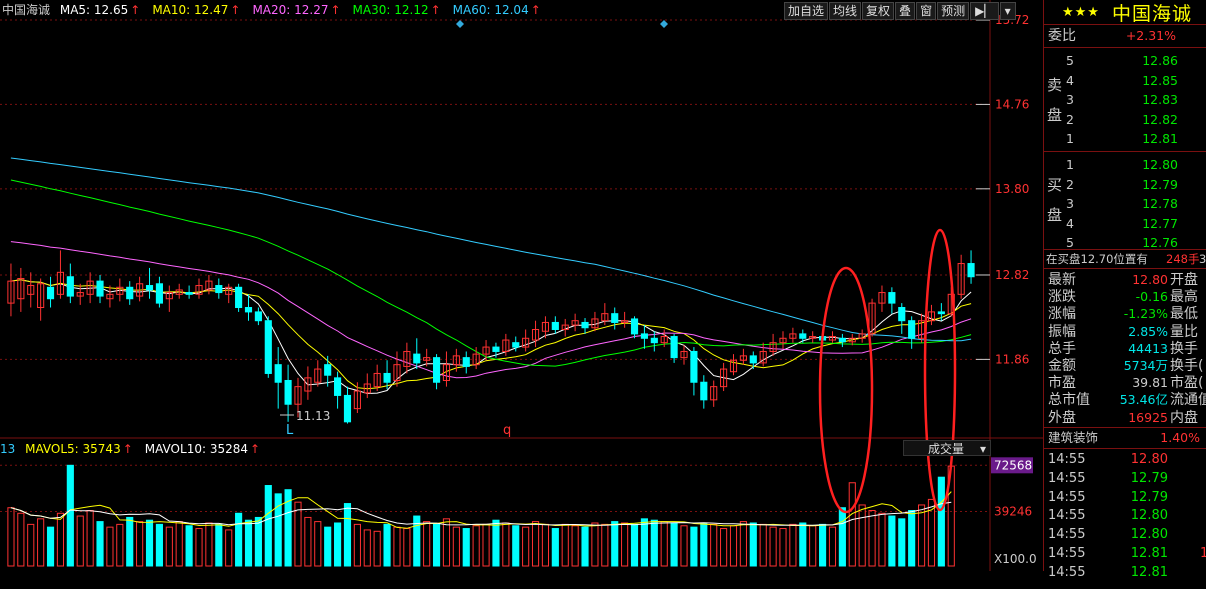  What do you see at coordinates (1125, 81) in the screenshot?
I see `sell-level-row: 4 12.85` at bounding box center [1125, 81].